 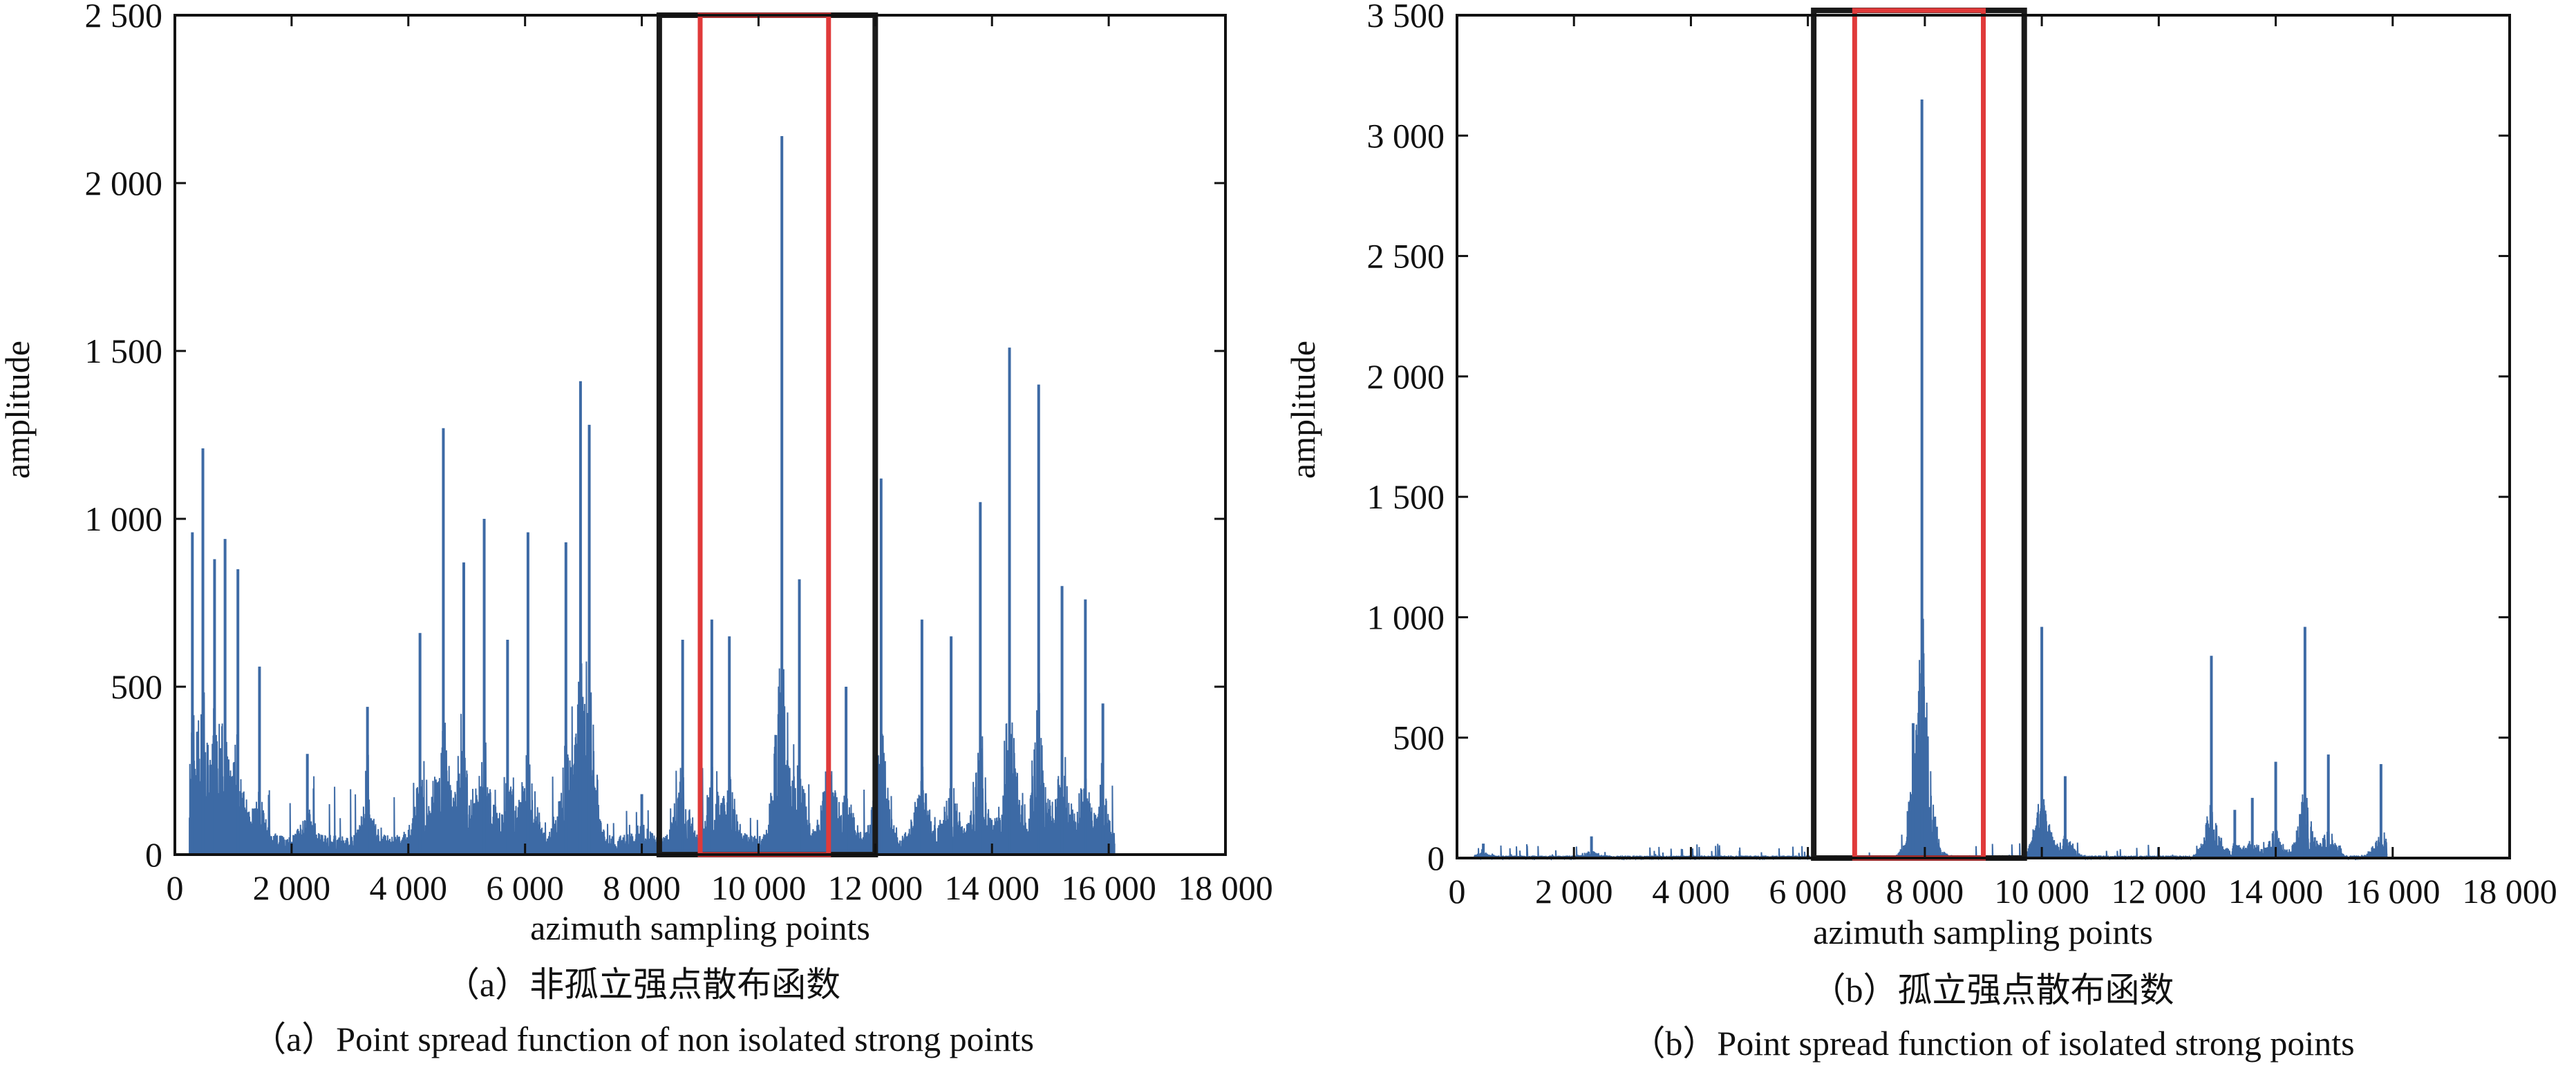 What do you see at coordinates (1406, 17) in the screenshot?
I see `y-tick-label: 3 500` at bounding box center [1406, 17].